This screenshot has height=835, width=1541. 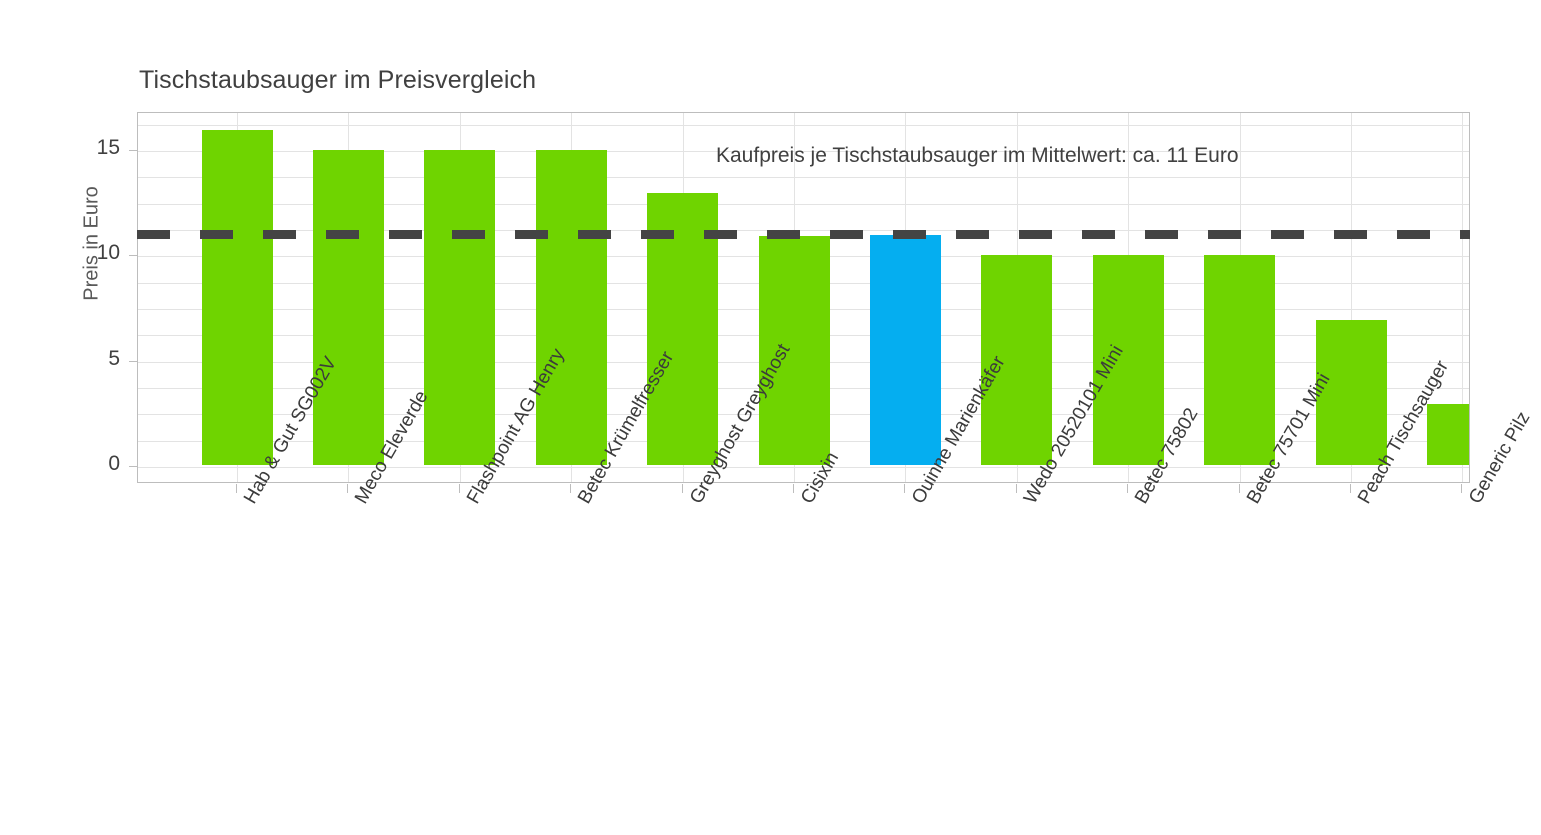 What do you see at coordinates (108, 147) in the screenshot?
I see `y-tick-label: 15` at bounding box center [108, 147].